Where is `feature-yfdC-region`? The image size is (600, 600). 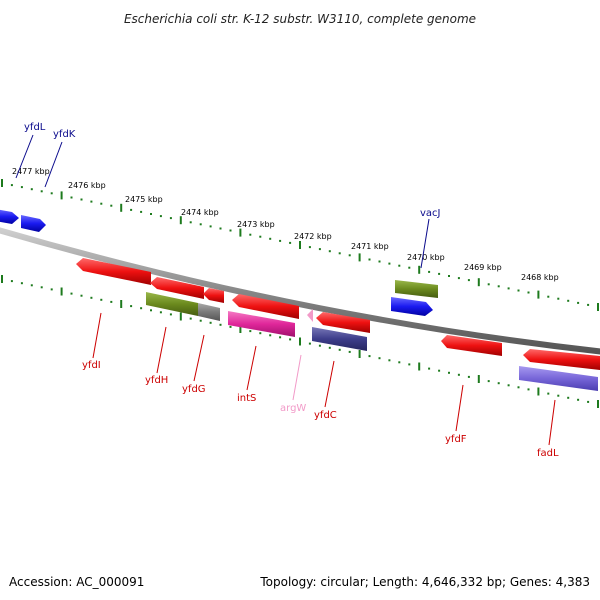
feature-yfdC-region is located at coordinates (339, 339).